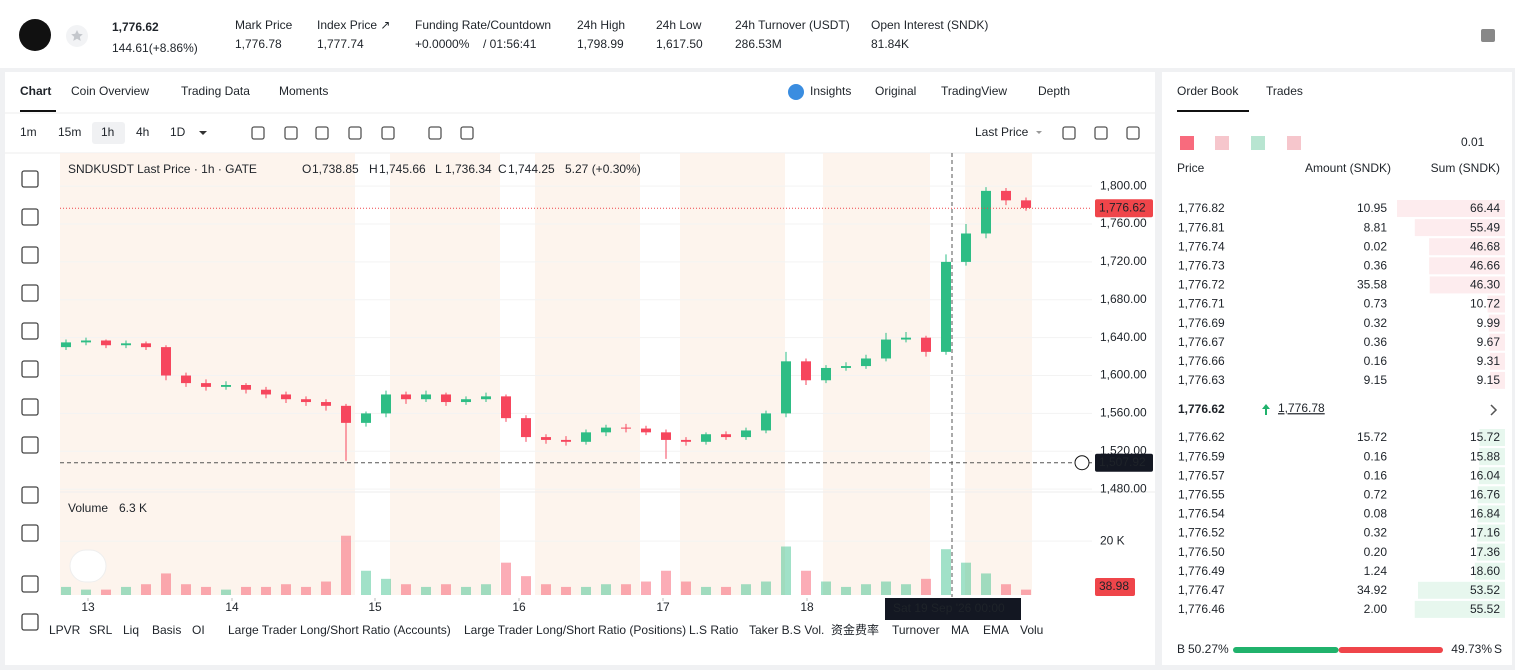 The width and height of the screenshot is (1515, 670). I want to click on chart-tab: Chart, so click(35, 91).